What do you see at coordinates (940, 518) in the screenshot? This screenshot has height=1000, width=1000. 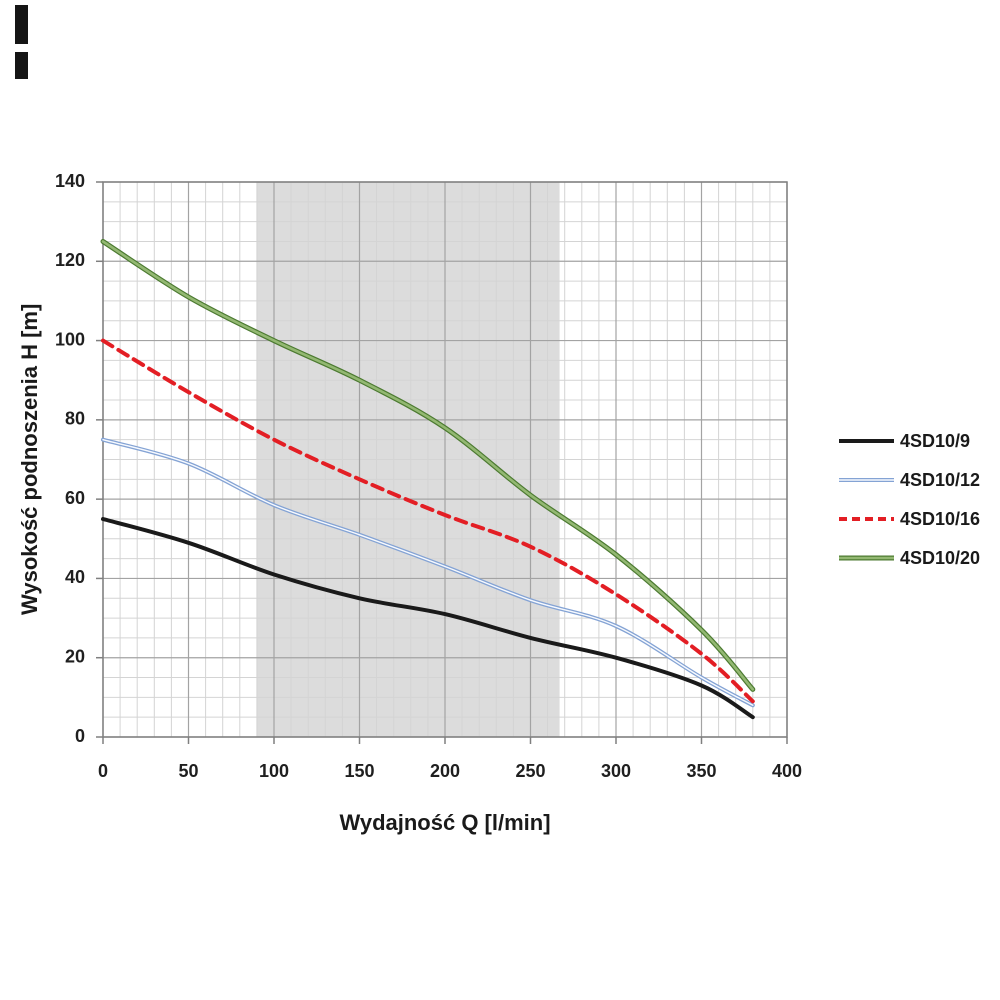 I see `legend-label: 4SD10/16` at bounding box center [940, 518].